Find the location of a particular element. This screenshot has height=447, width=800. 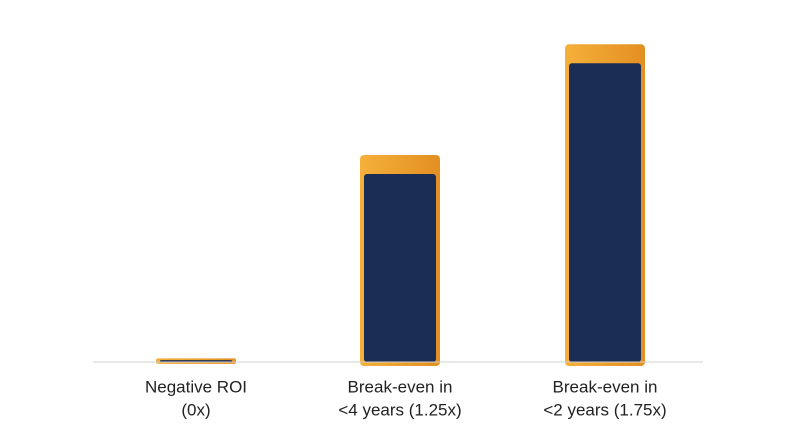

x-tick-label: <4 years (1.25x) is located at coordinates (399, 409).